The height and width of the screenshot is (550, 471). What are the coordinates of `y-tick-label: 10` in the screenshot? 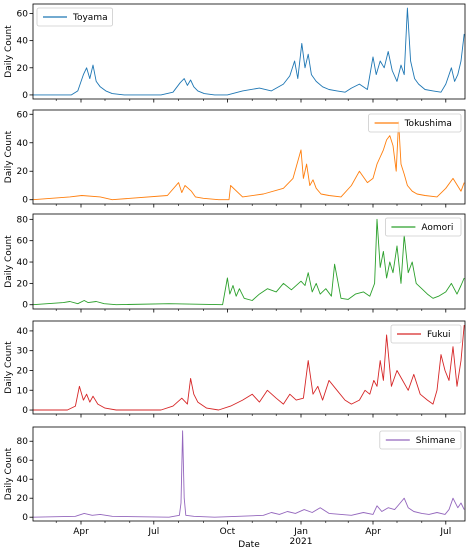 It's located at (23, 391).